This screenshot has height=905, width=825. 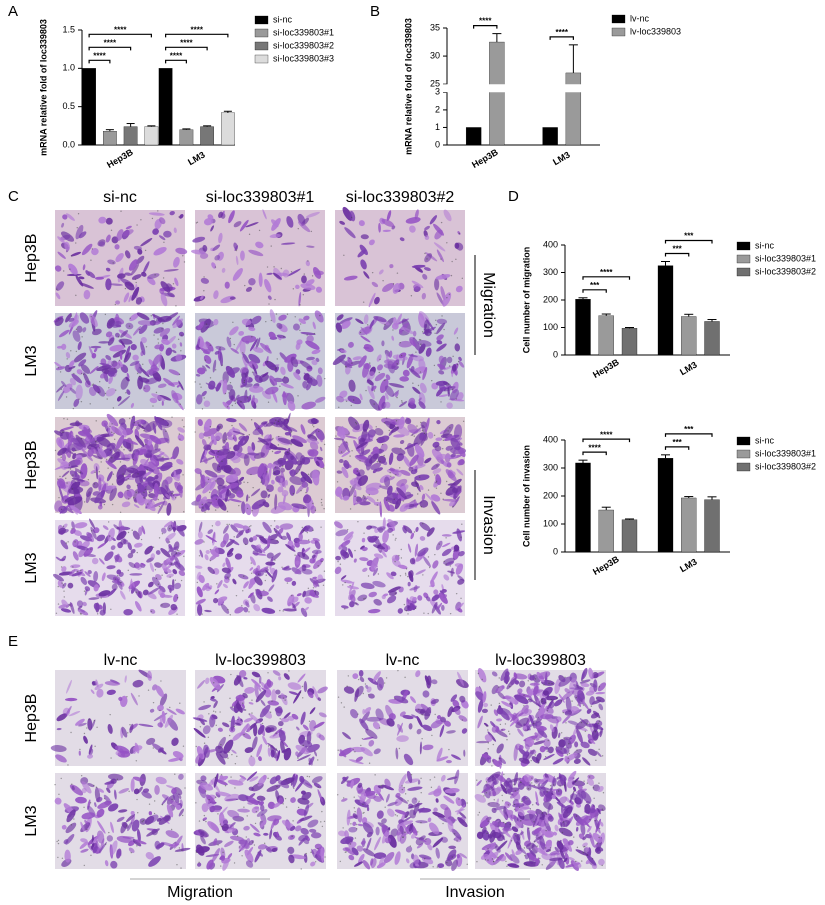 I want to click on y-tick-label: 1.5, so click(x=68, y=29).